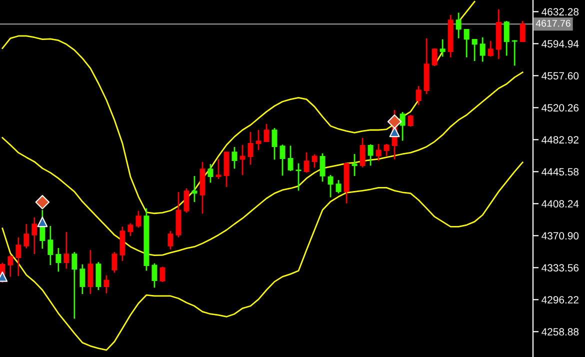  I want to click on y-tick-label: 4594.94, so click(560, 44).